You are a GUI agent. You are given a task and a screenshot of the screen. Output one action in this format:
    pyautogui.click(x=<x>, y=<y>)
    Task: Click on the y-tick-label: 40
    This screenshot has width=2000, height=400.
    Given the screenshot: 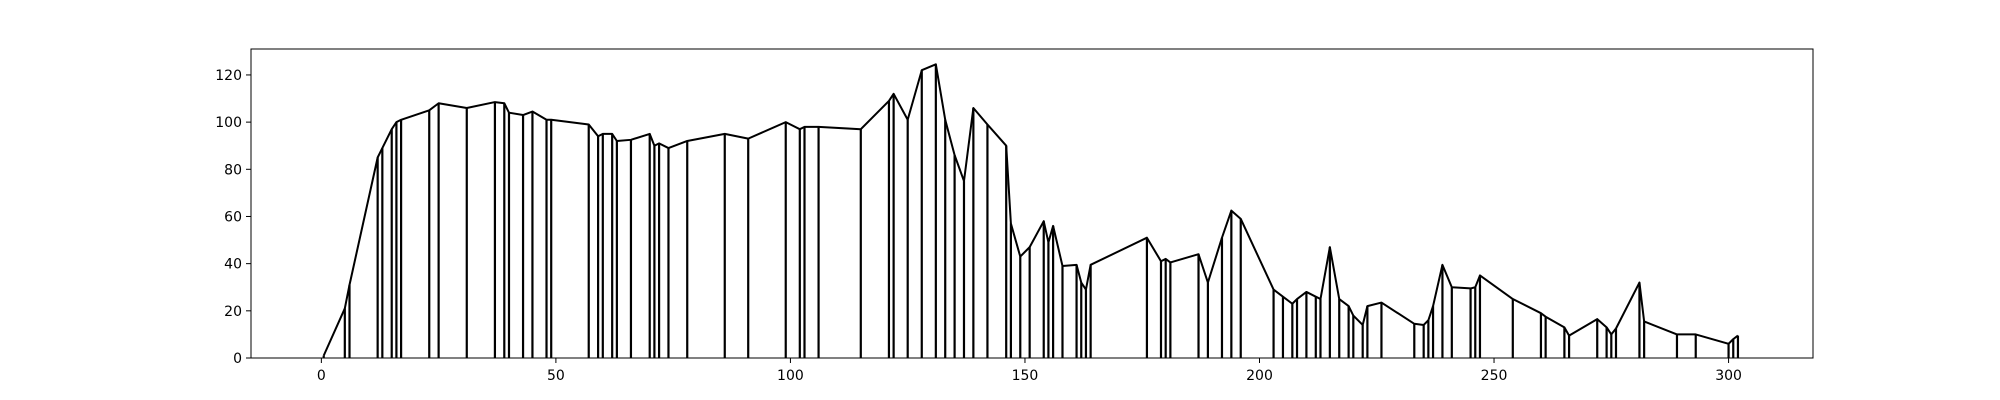 What is the action you would take?
    pyautogui.click(x=233, y=265)
    